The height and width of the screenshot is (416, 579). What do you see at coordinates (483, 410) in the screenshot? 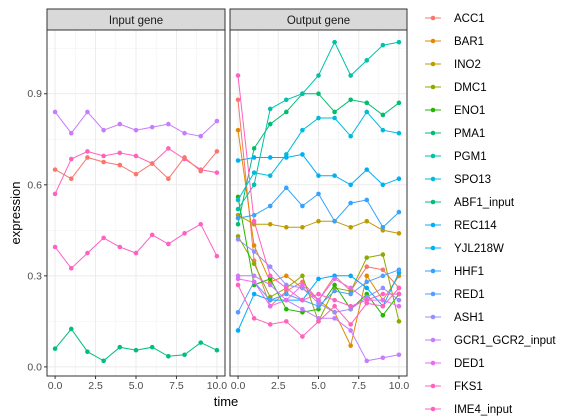
I see `legend-label: IME4_input` at bounding box center [483, 410].